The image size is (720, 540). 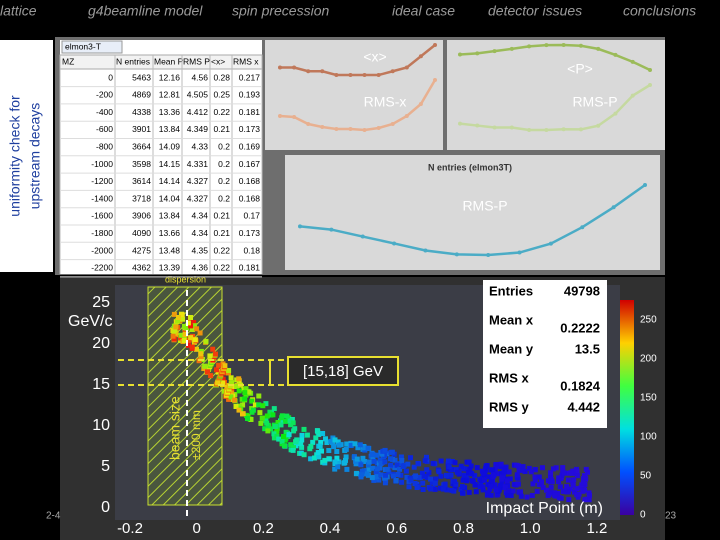 What do you see at coordinates (170, 129) in the screenshot?
I see `table-cell: 13.84` at bounding box center [170, 129].